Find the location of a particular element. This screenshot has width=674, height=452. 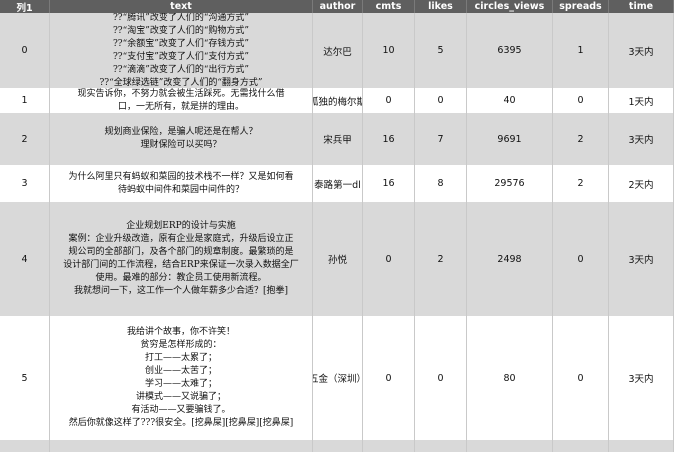

text-line: 创业——太苦了； is located at coordinates (180, 371).